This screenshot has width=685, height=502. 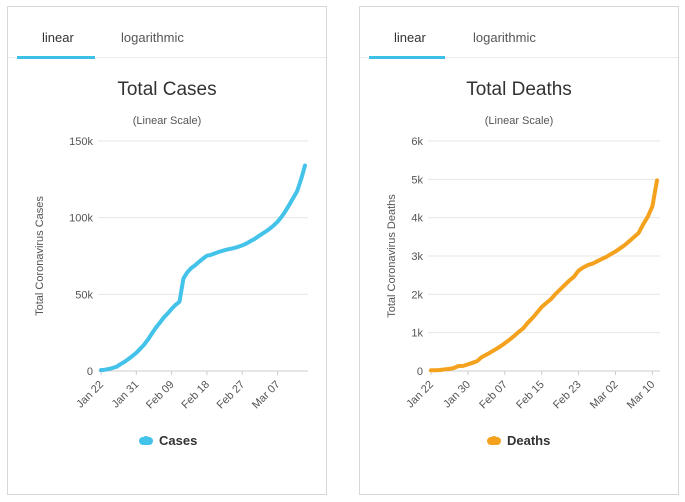 What do you see at coordinates (160, 395) in the screenshot?
I see `x-tick-label: Feb 09` at bounding box center [160, 395].